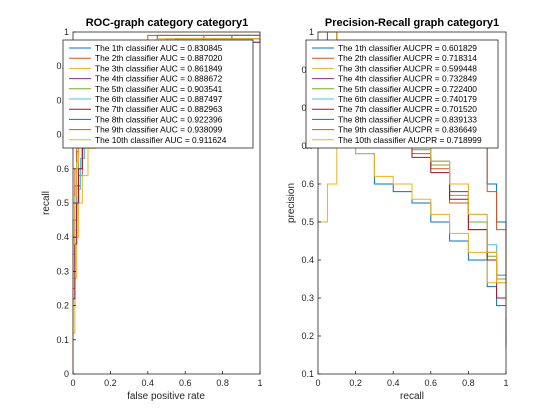 The height and width of the screenshot is (420, 560). Describe the element at coordinates (407, 79) in the screenshot. I see `pr-legend-entry-4: The 4th classifier AUCPR = 0.732849` at that location.